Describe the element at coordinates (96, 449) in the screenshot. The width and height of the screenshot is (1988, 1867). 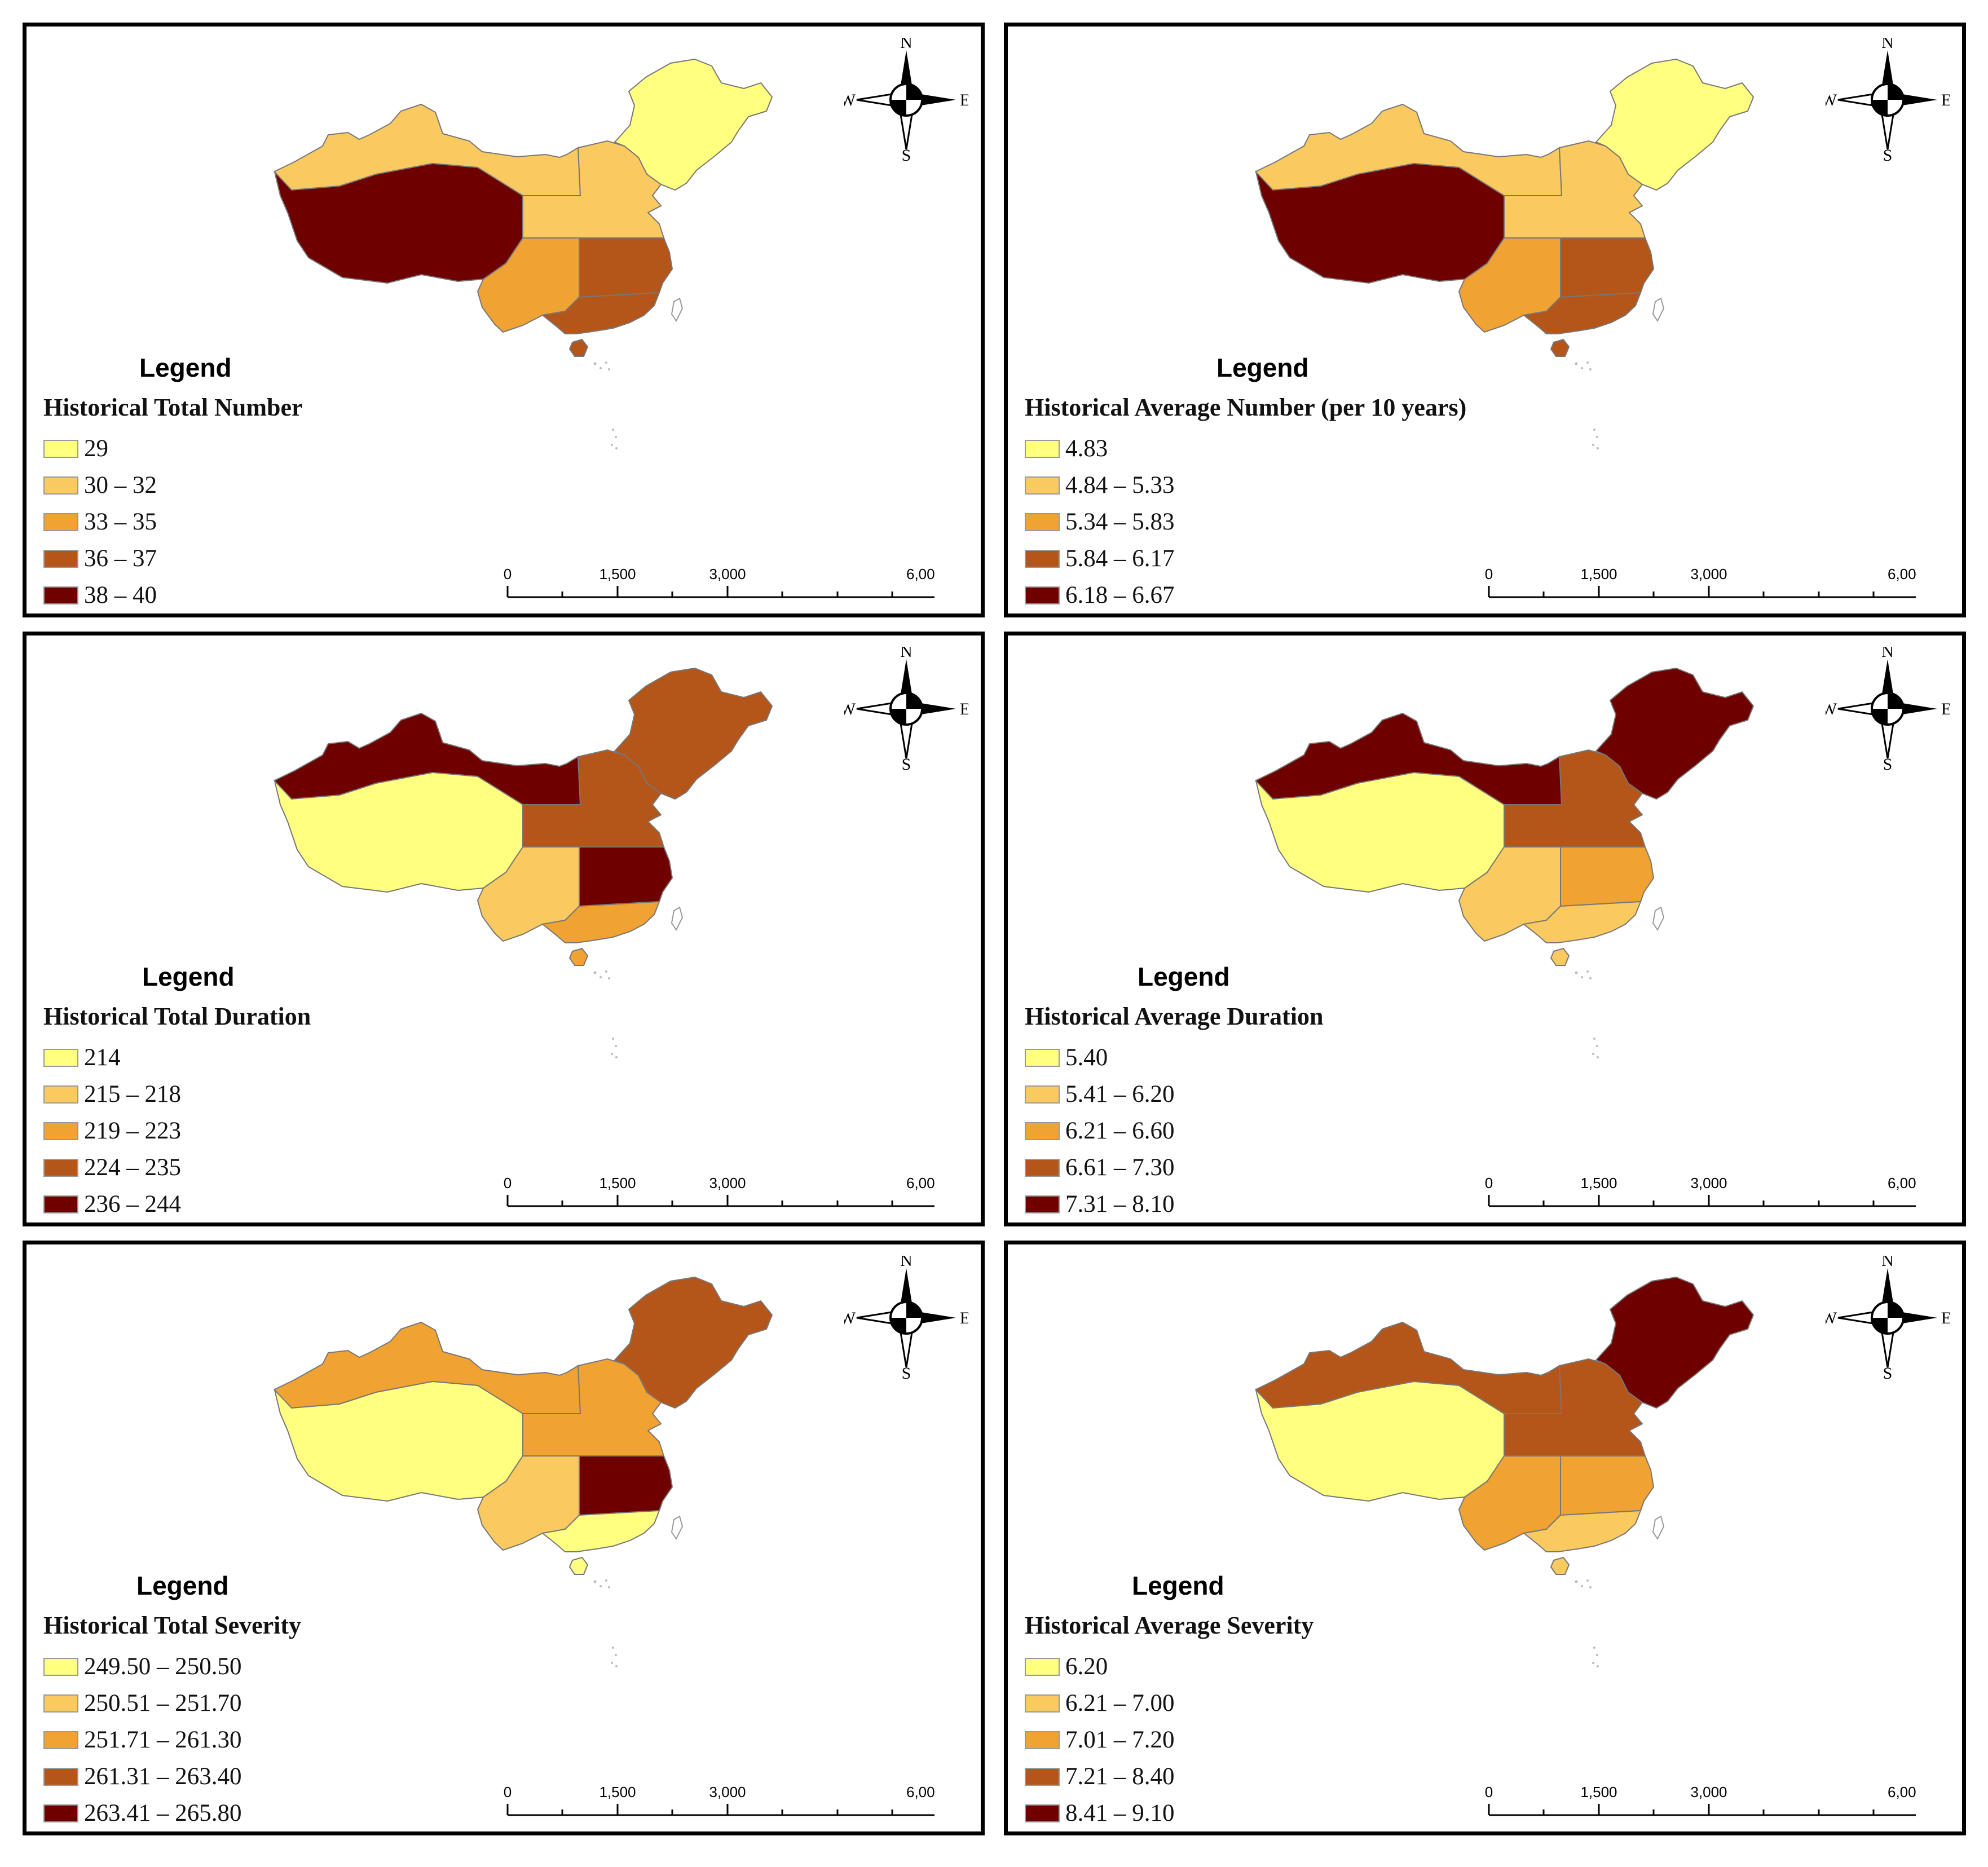
I see `legend-label: 29` at that location.